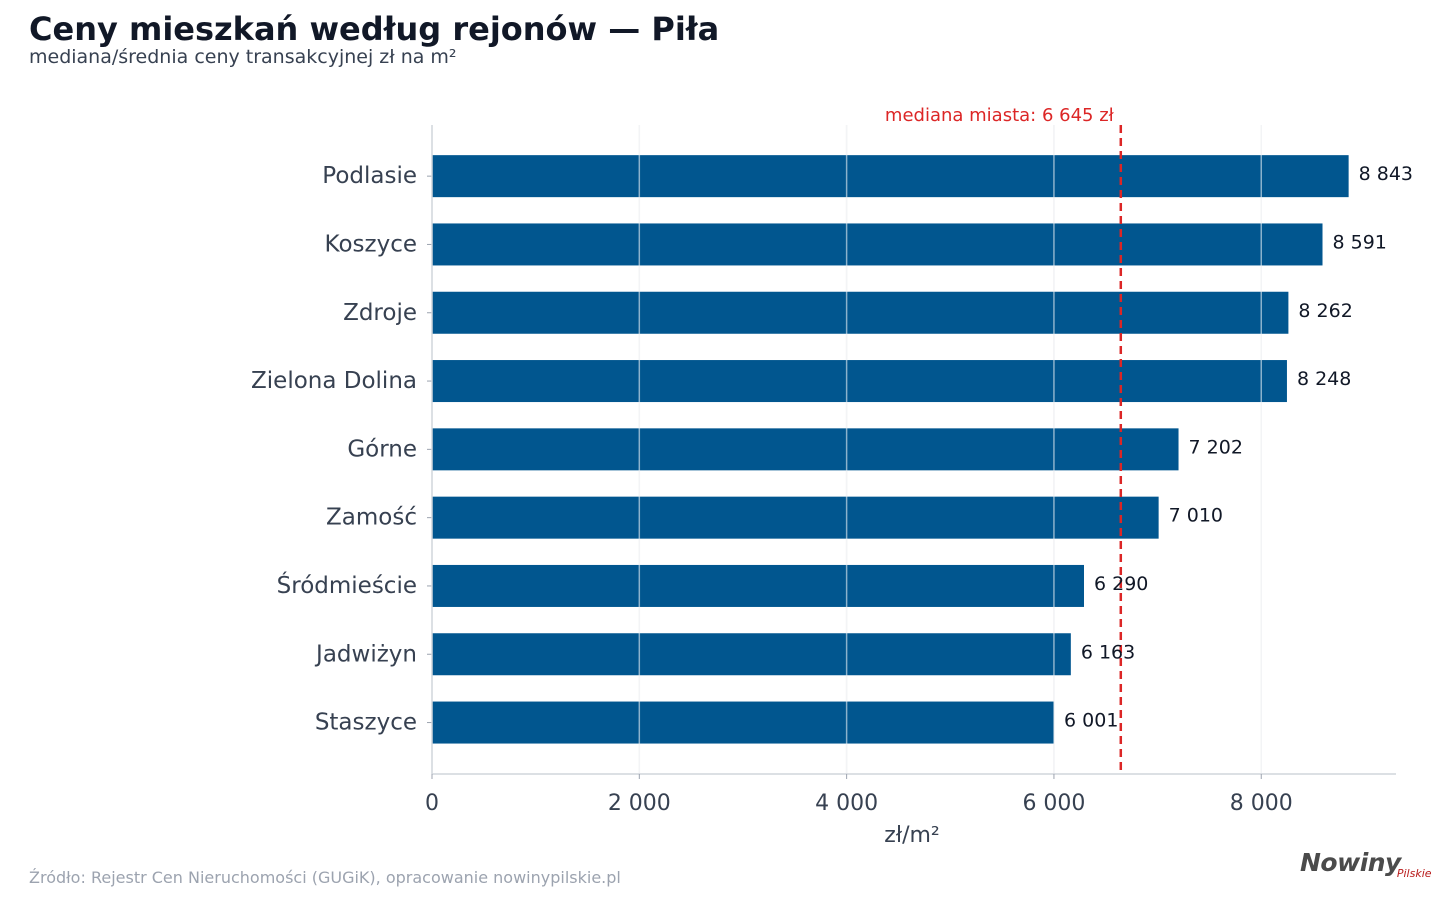  What do you see at coordinates (380, 313) in the screenshot?
I see `category-label: Zdroje` at bounding box center [380, 313].